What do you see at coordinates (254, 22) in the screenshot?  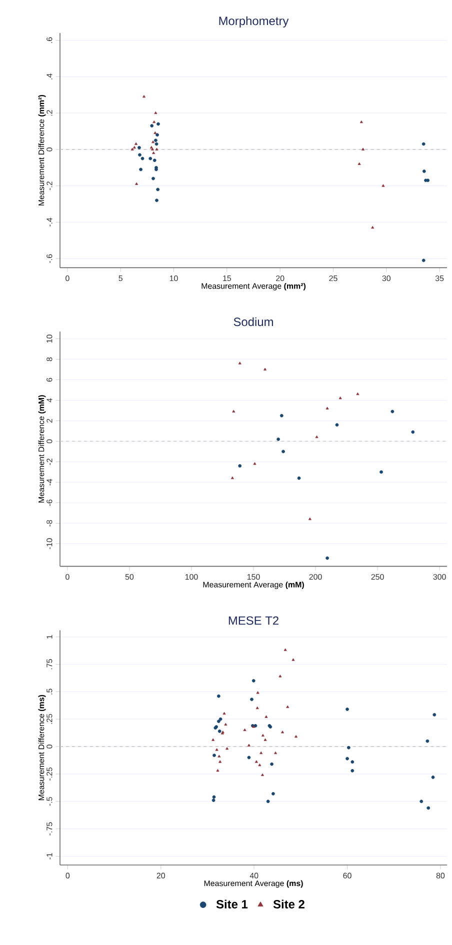 I see `chart-title: Morphometry` at bounding box center [254, 22].